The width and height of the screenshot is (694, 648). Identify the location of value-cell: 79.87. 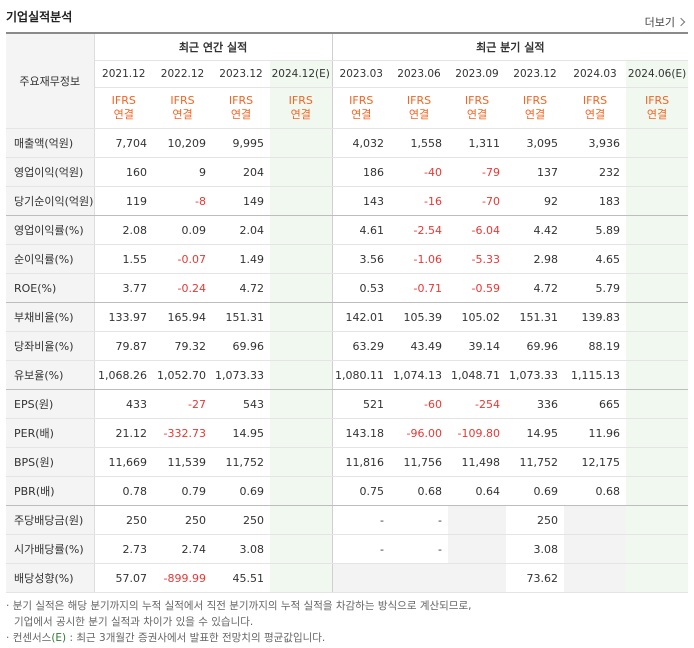
(123, 346).